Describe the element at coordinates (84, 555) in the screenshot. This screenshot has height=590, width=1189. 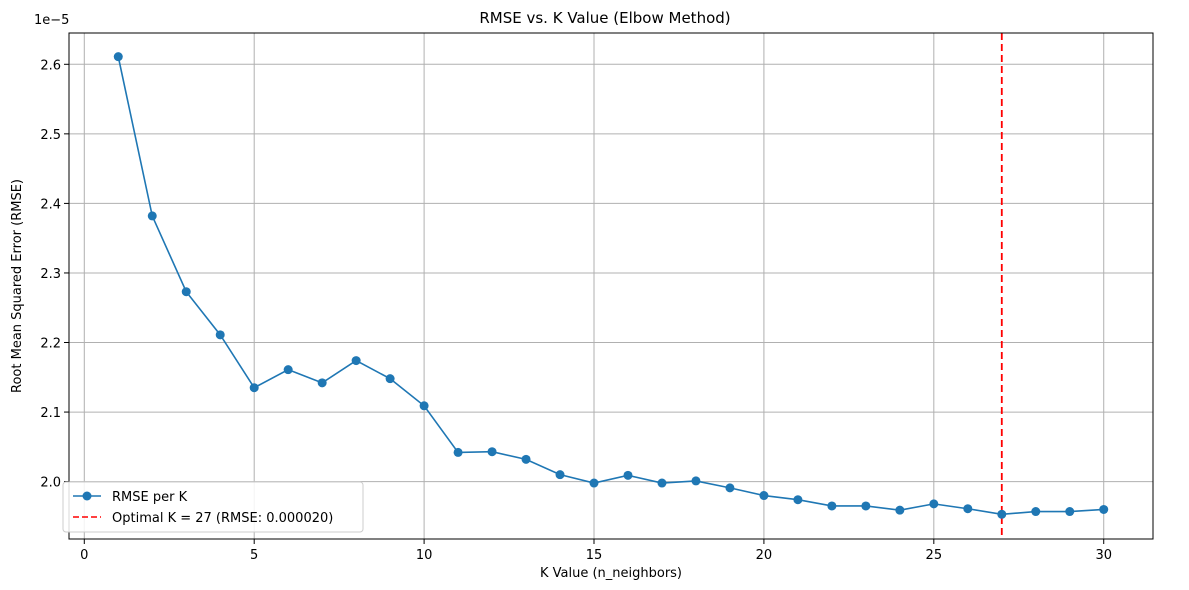
I see `x-tick-label: 0` at that location.